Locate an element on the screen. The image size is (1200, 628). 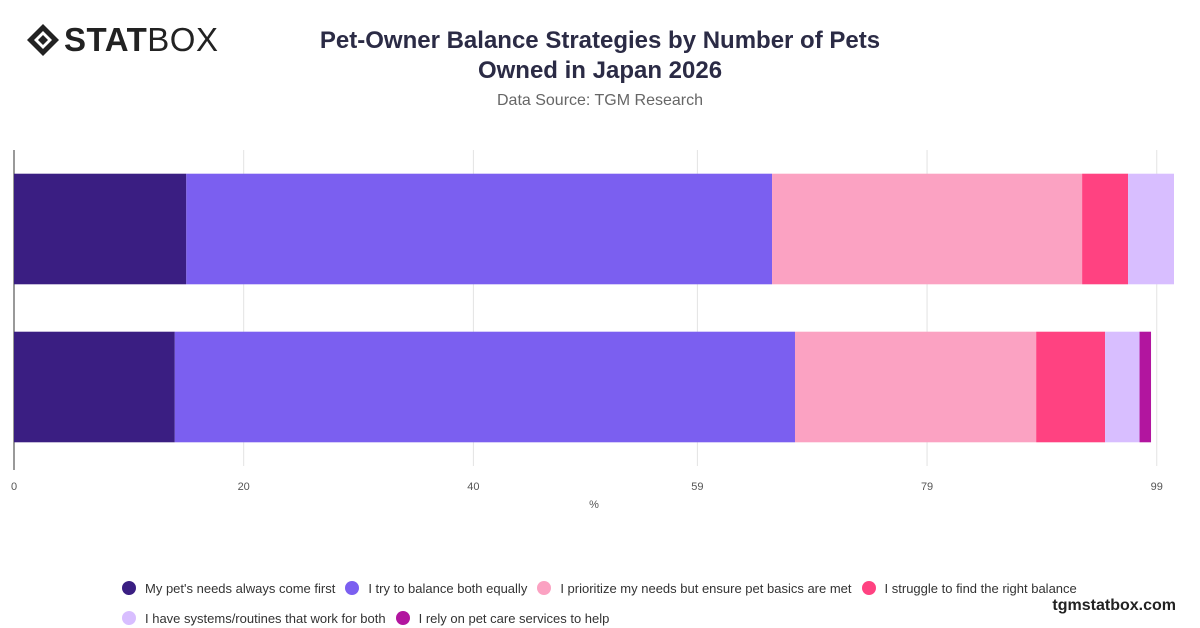
chart-title-line2: Owned in Japan 2026 is located at coordinates (600, 70).